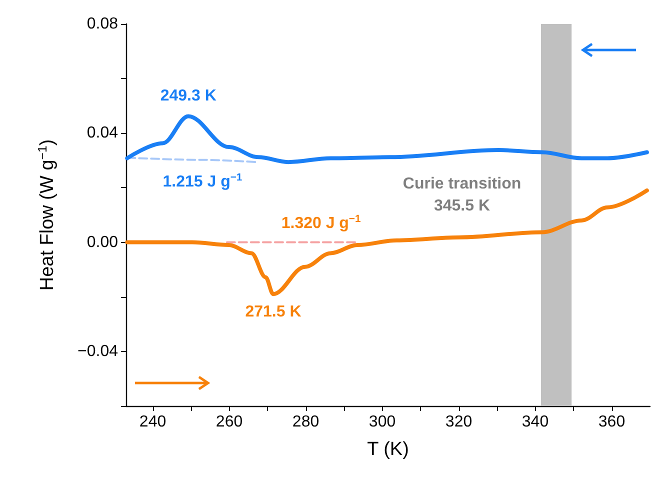 The width and height of the screenshot is (653, 481). Describe the element at coordinates (152, 422) in the screenshot. I see `x-tick-label: 240` at that location.